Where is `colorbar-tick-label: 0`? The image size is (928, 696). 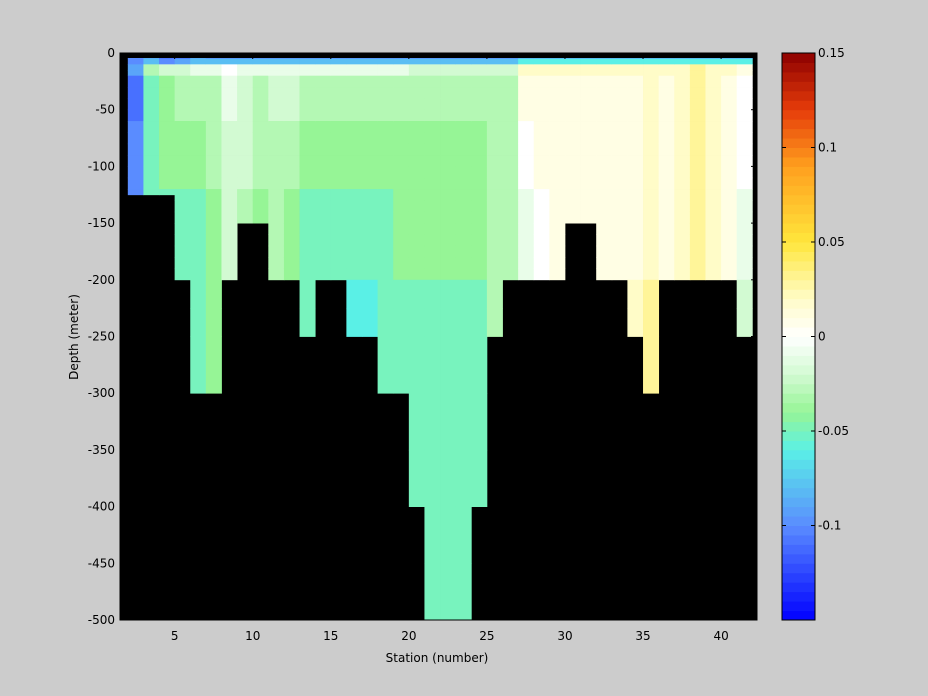
colorbar-tick-label: 0 is located at coordinates (822, 337).